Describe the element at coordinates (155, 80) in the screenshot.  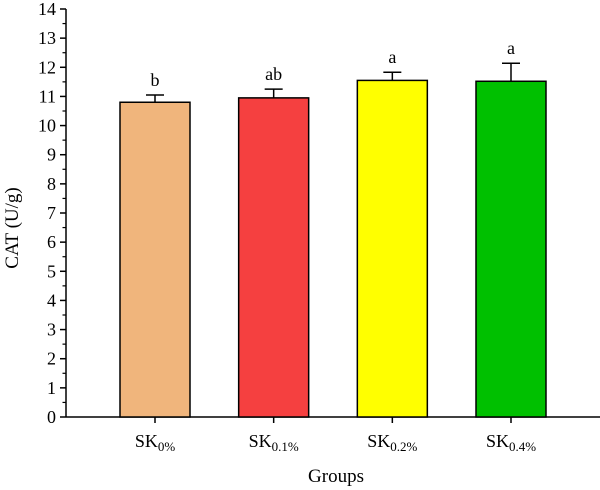
I see `significance-letter: b` at that location.